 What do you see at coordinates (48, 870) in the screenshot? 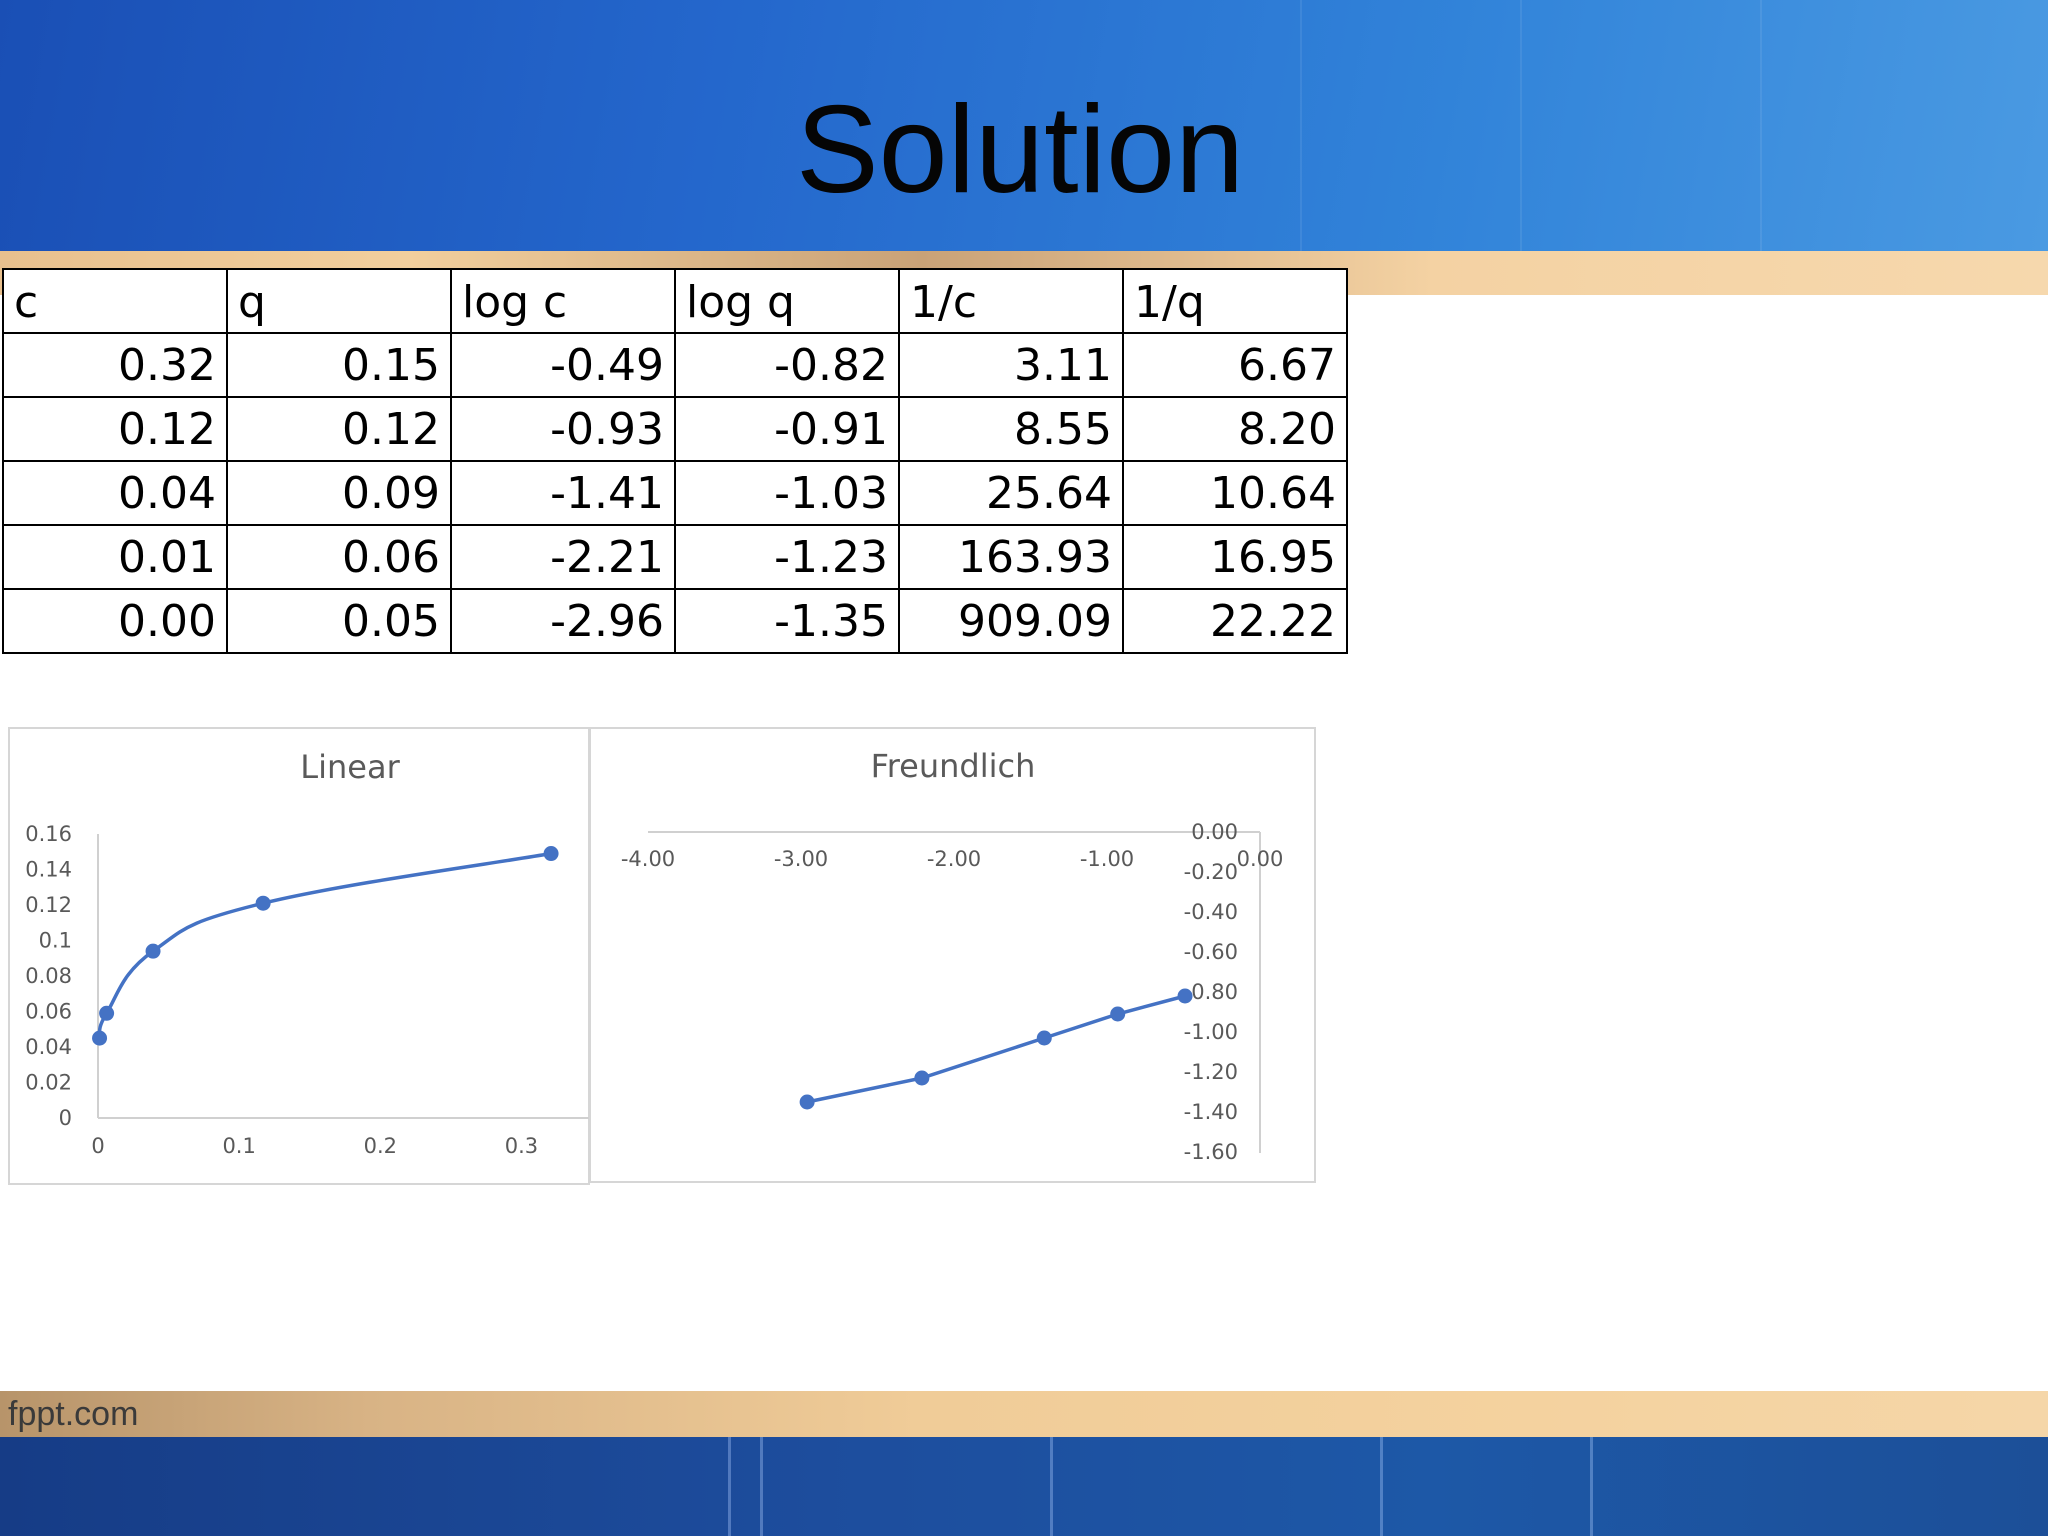
I see `y-tick-label: 0.14` at bounding box center [48, 870].